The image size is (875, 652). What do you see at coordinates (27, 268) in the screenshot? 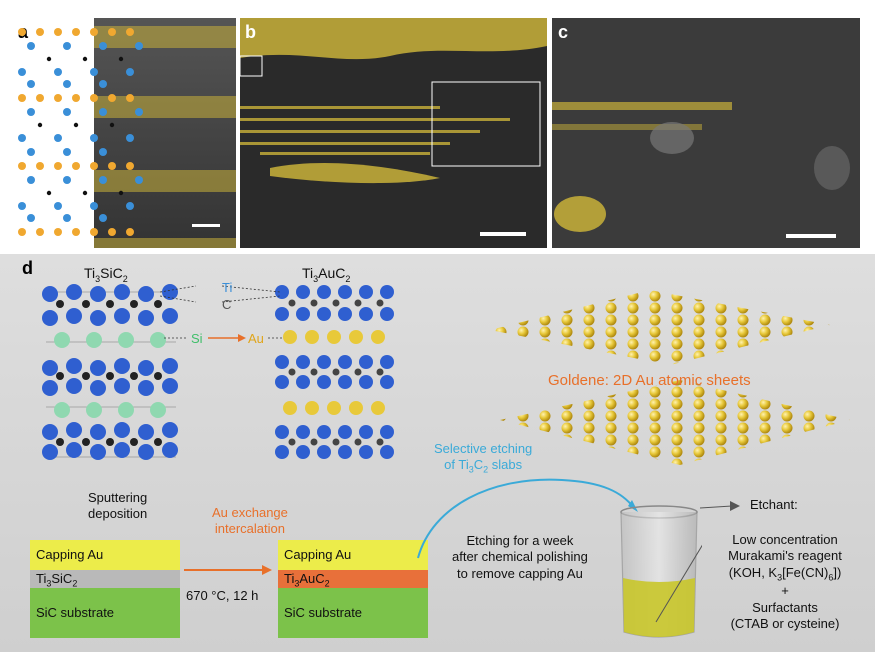
I see `panel-label-d: d` at bounding box center [27, 268].